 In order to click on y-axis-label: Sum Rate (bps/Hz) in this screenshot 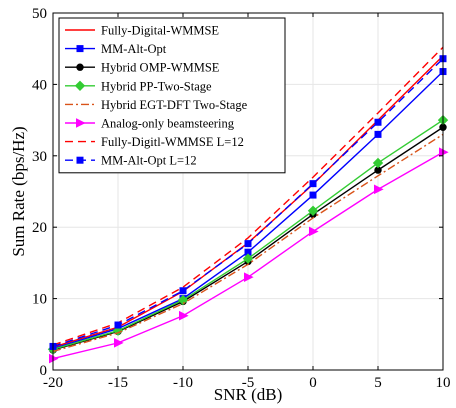, I will do `click(18, 191)`.